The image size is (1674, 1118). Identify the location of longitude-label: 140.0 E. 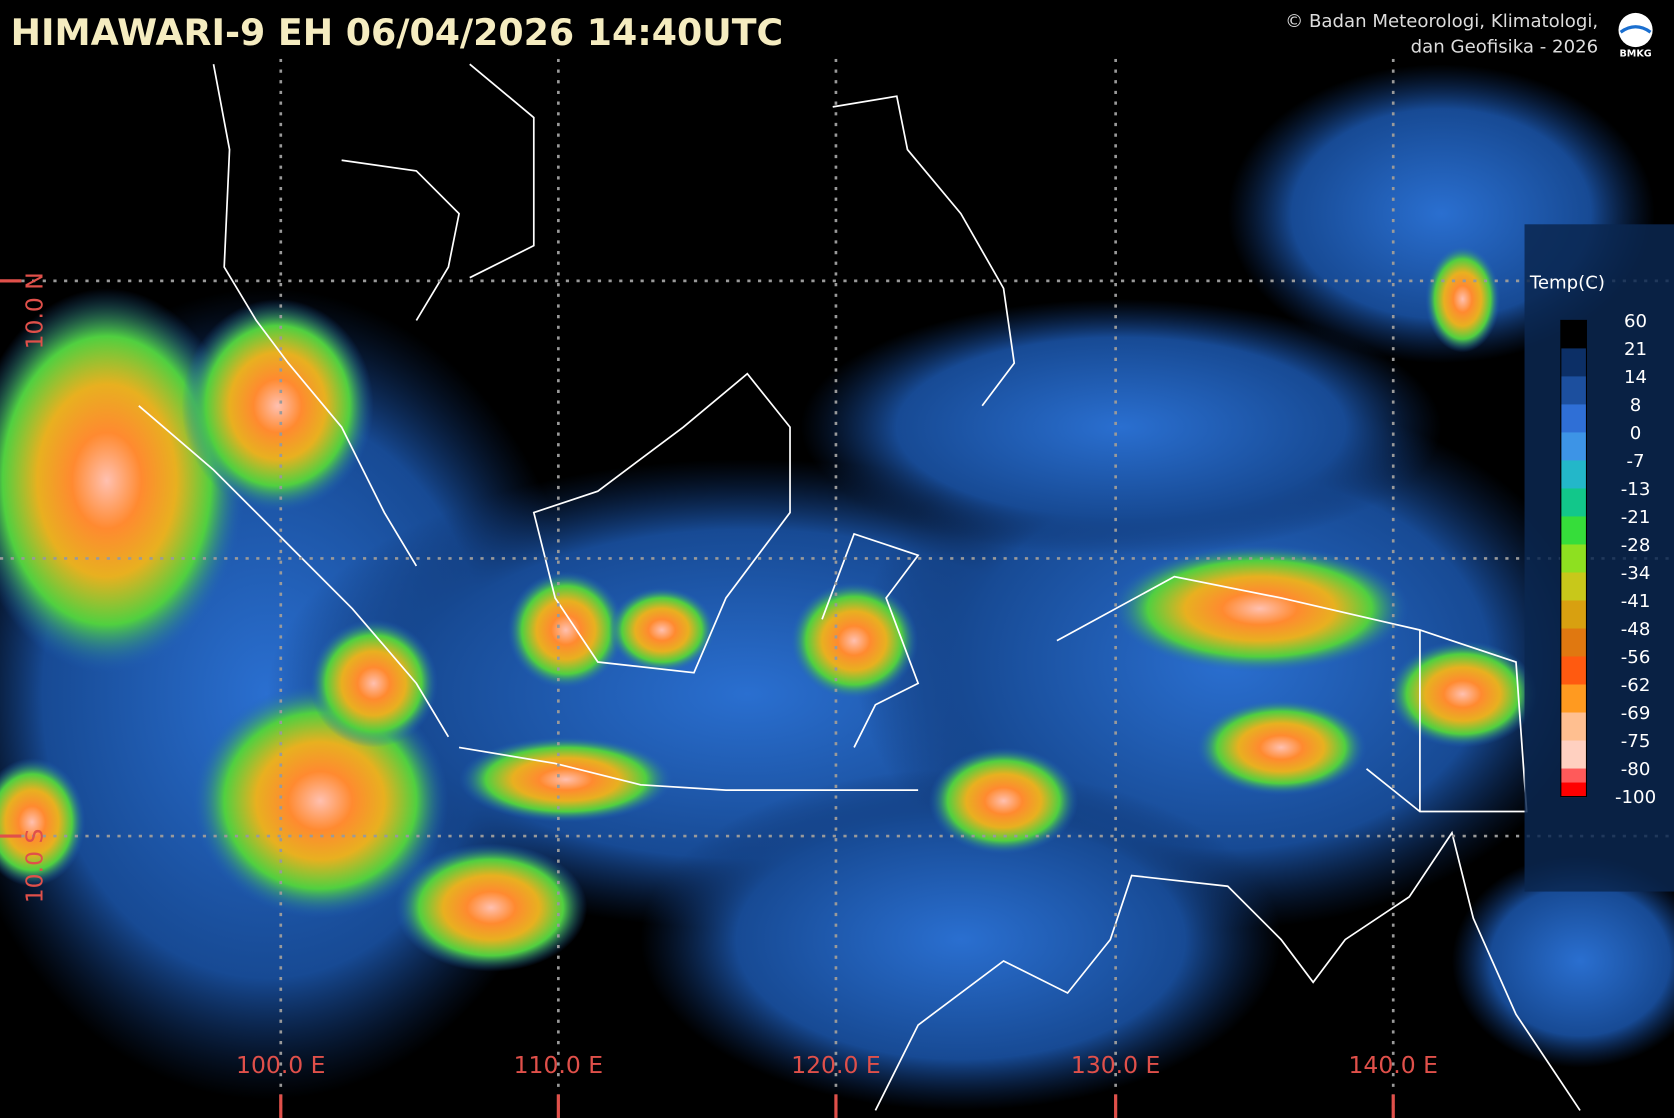
(1392, 1065).